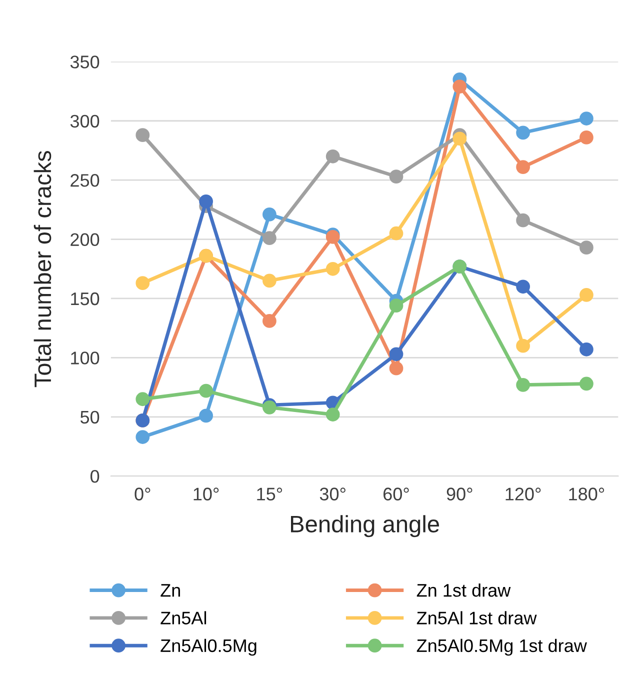 This screenshot has height=693, width=634. I want to click on legend-label: Zn5Al, so click(183, 617).